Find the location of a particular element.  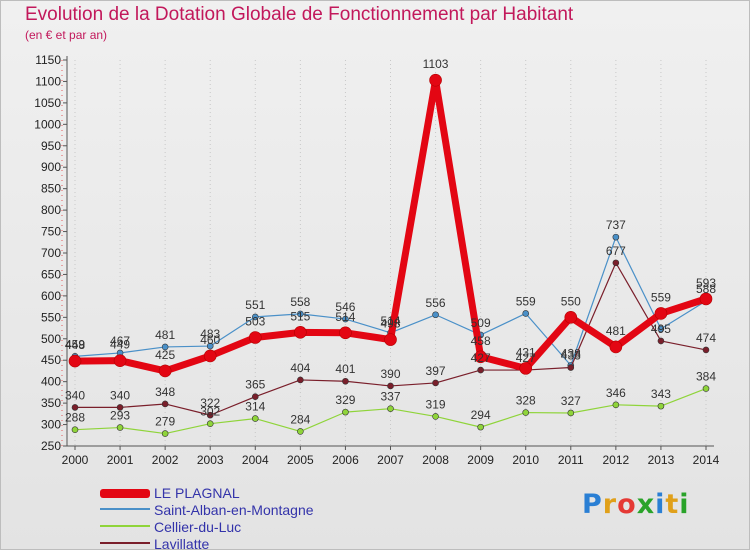

y-tick-label: 1150 is located at coordinates (48, 60).